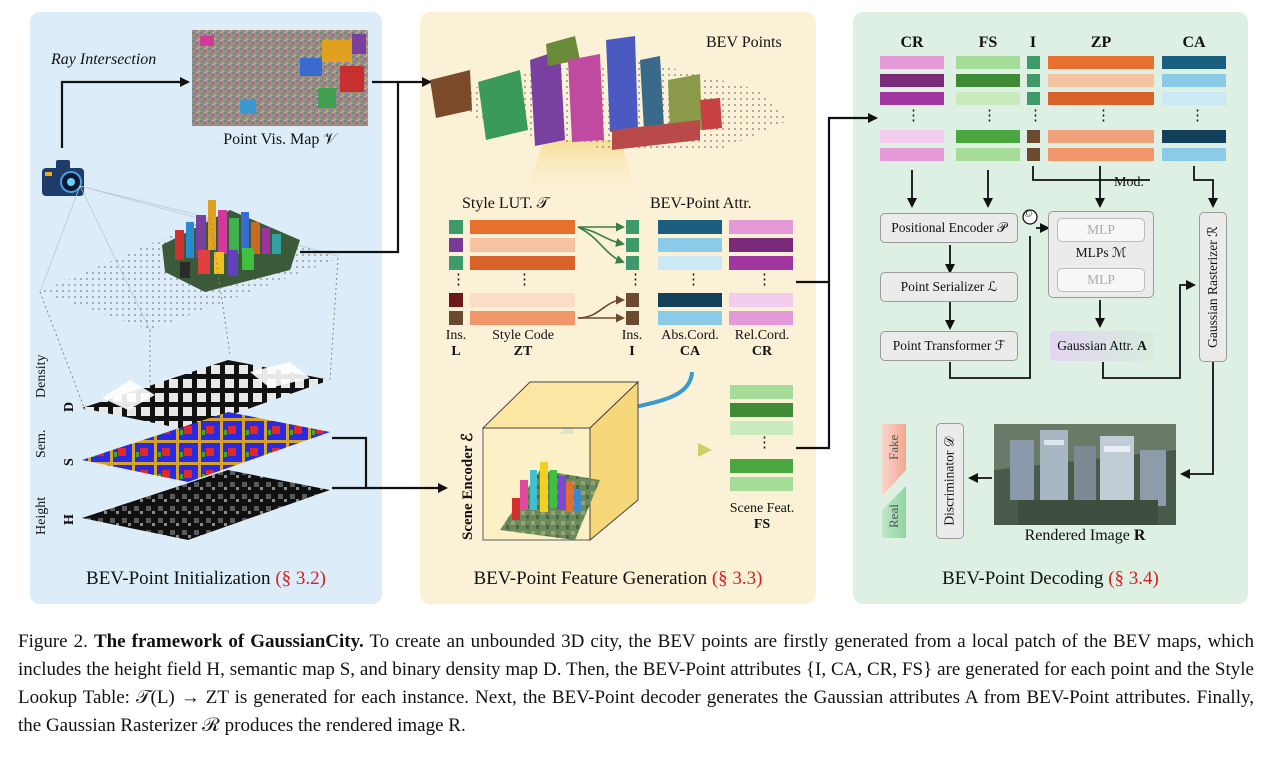 Image resolution: width=1266 pixels, height=775 pixels. Describe the element at coordinates (1129, 182) in the screenshot. I see `mod-label: Mod.` at that location.